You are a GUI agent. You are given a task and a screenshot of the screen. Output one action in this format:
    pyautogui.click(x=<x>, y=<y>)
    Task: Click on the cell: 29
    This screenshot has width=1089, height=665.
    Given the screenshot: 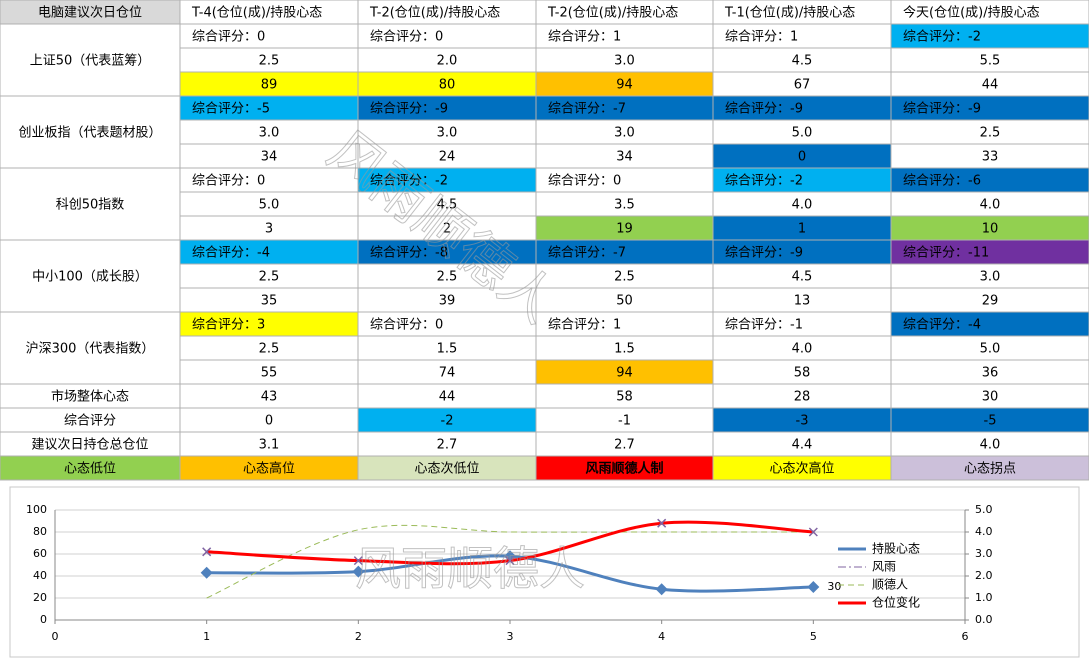 What is the action you would take?
    pyautogui.click(x=990, y=301)
    